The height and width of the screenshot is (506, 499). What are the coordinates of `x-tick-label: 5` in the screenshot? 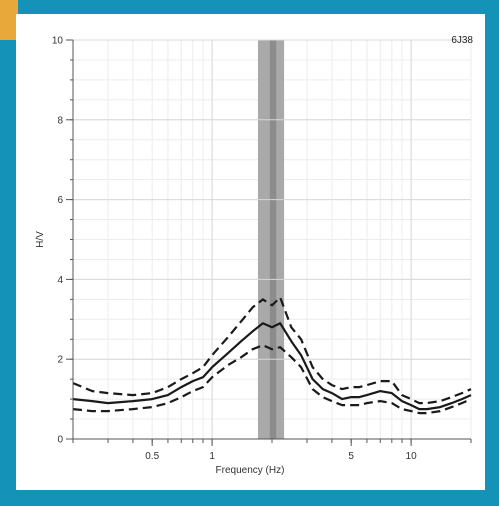 It's located at (351, 456).